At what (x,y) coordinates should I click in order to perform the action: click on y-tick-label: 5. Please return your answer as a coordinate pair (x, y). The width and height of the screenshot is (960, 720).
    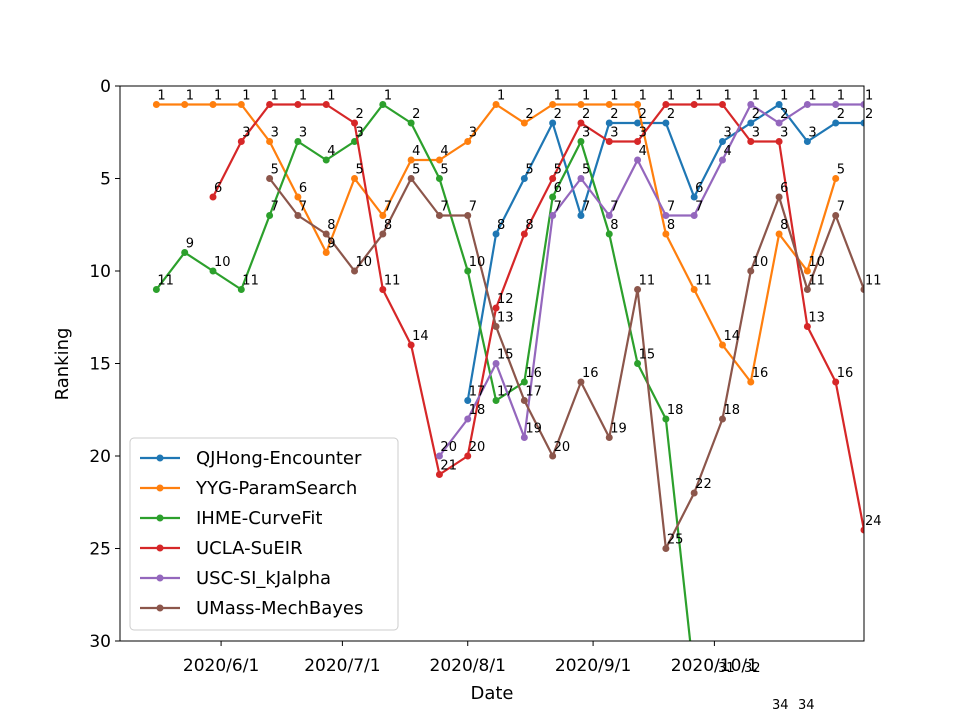
    Looking at the image, I should click on (105, 180).